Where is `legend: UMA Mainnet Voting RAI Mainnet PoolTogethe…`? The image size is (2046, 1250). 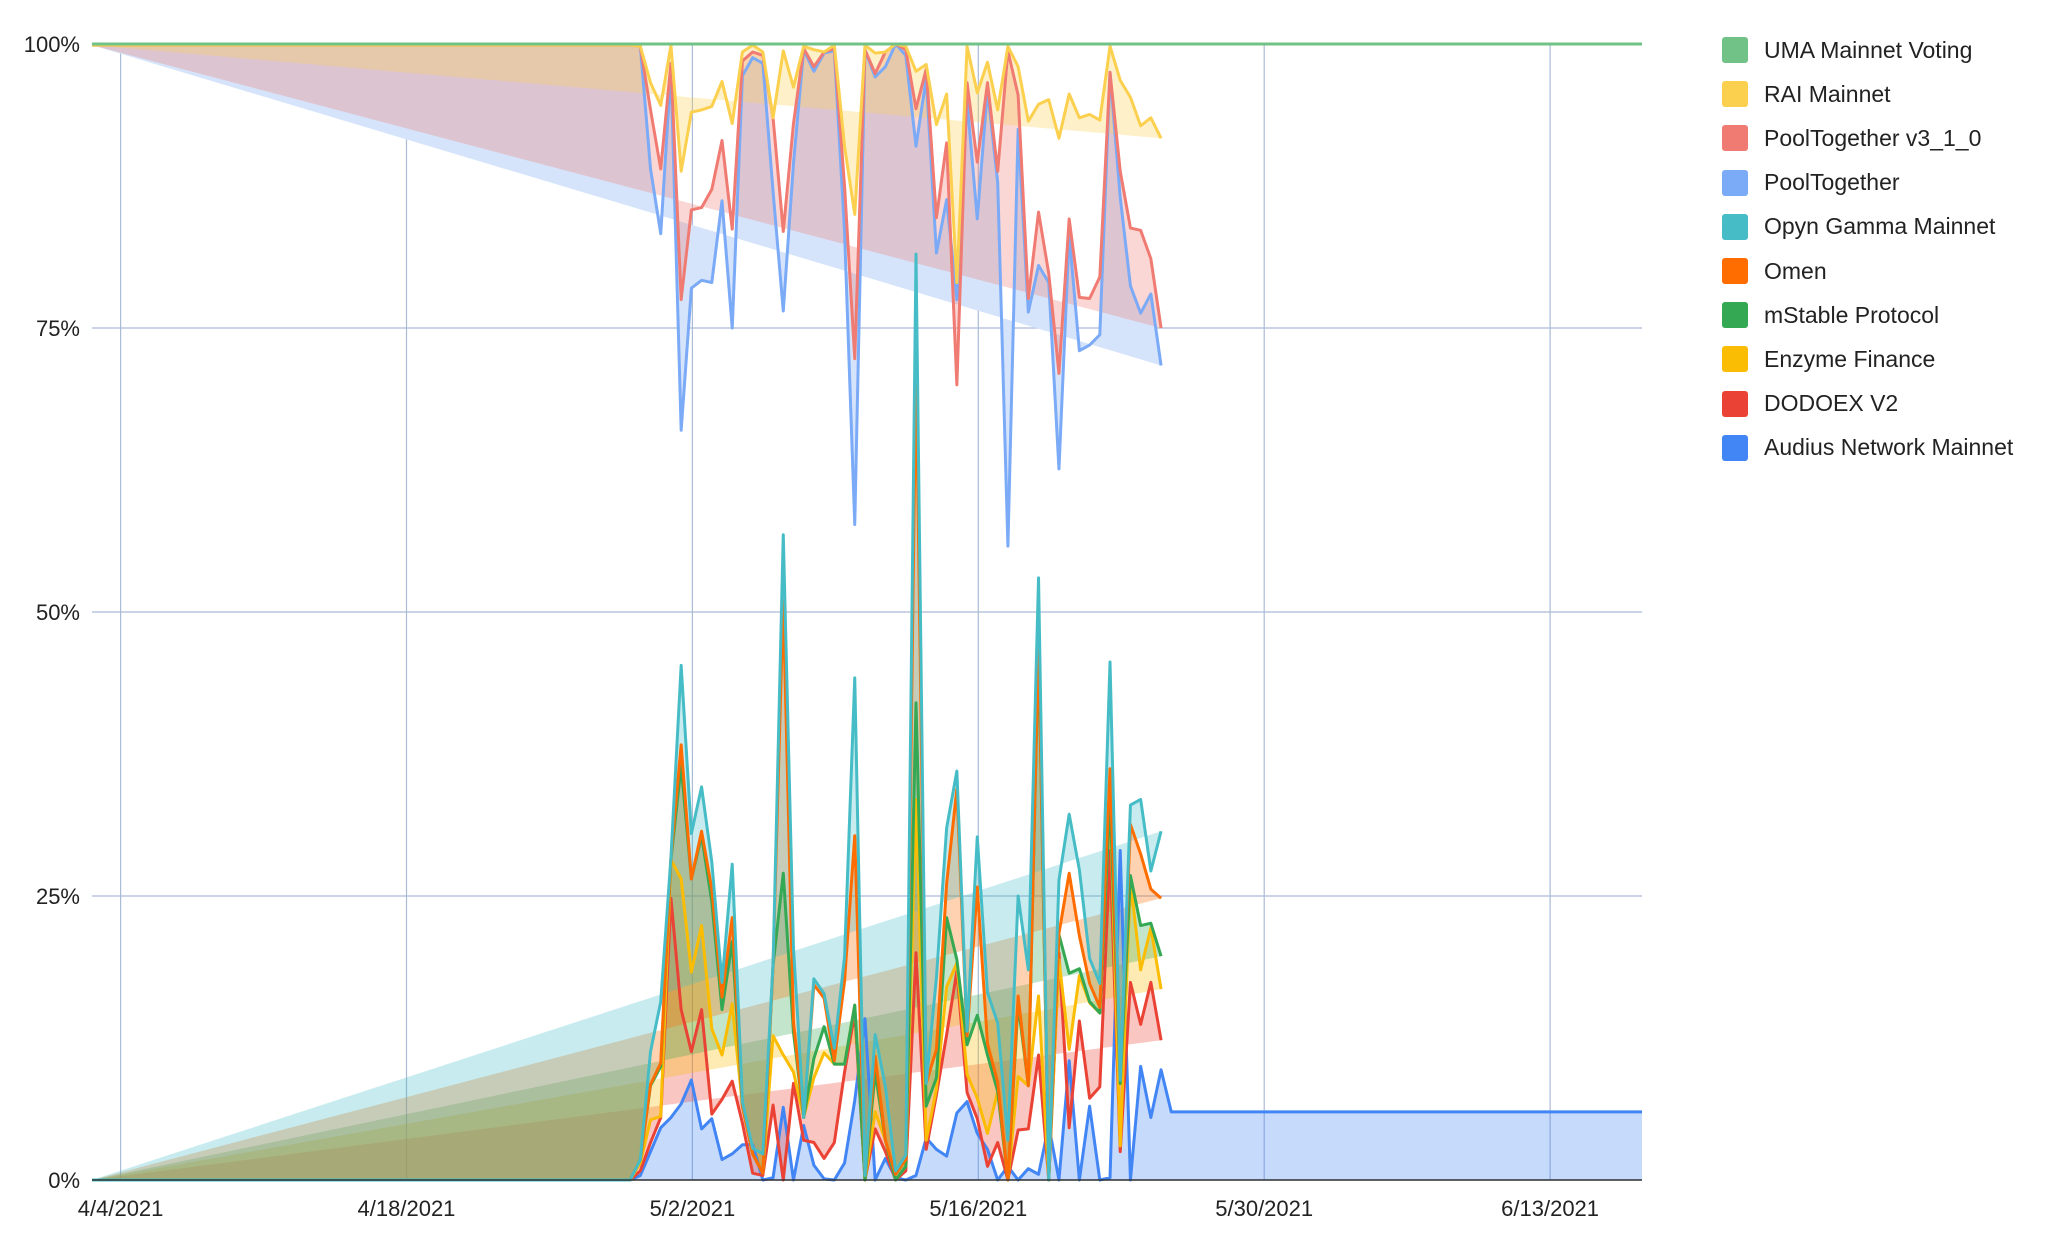
legend: UMA Mainnet Voting RAI Mainnet PoolTogethe… is located at coordinates (1882, 249).